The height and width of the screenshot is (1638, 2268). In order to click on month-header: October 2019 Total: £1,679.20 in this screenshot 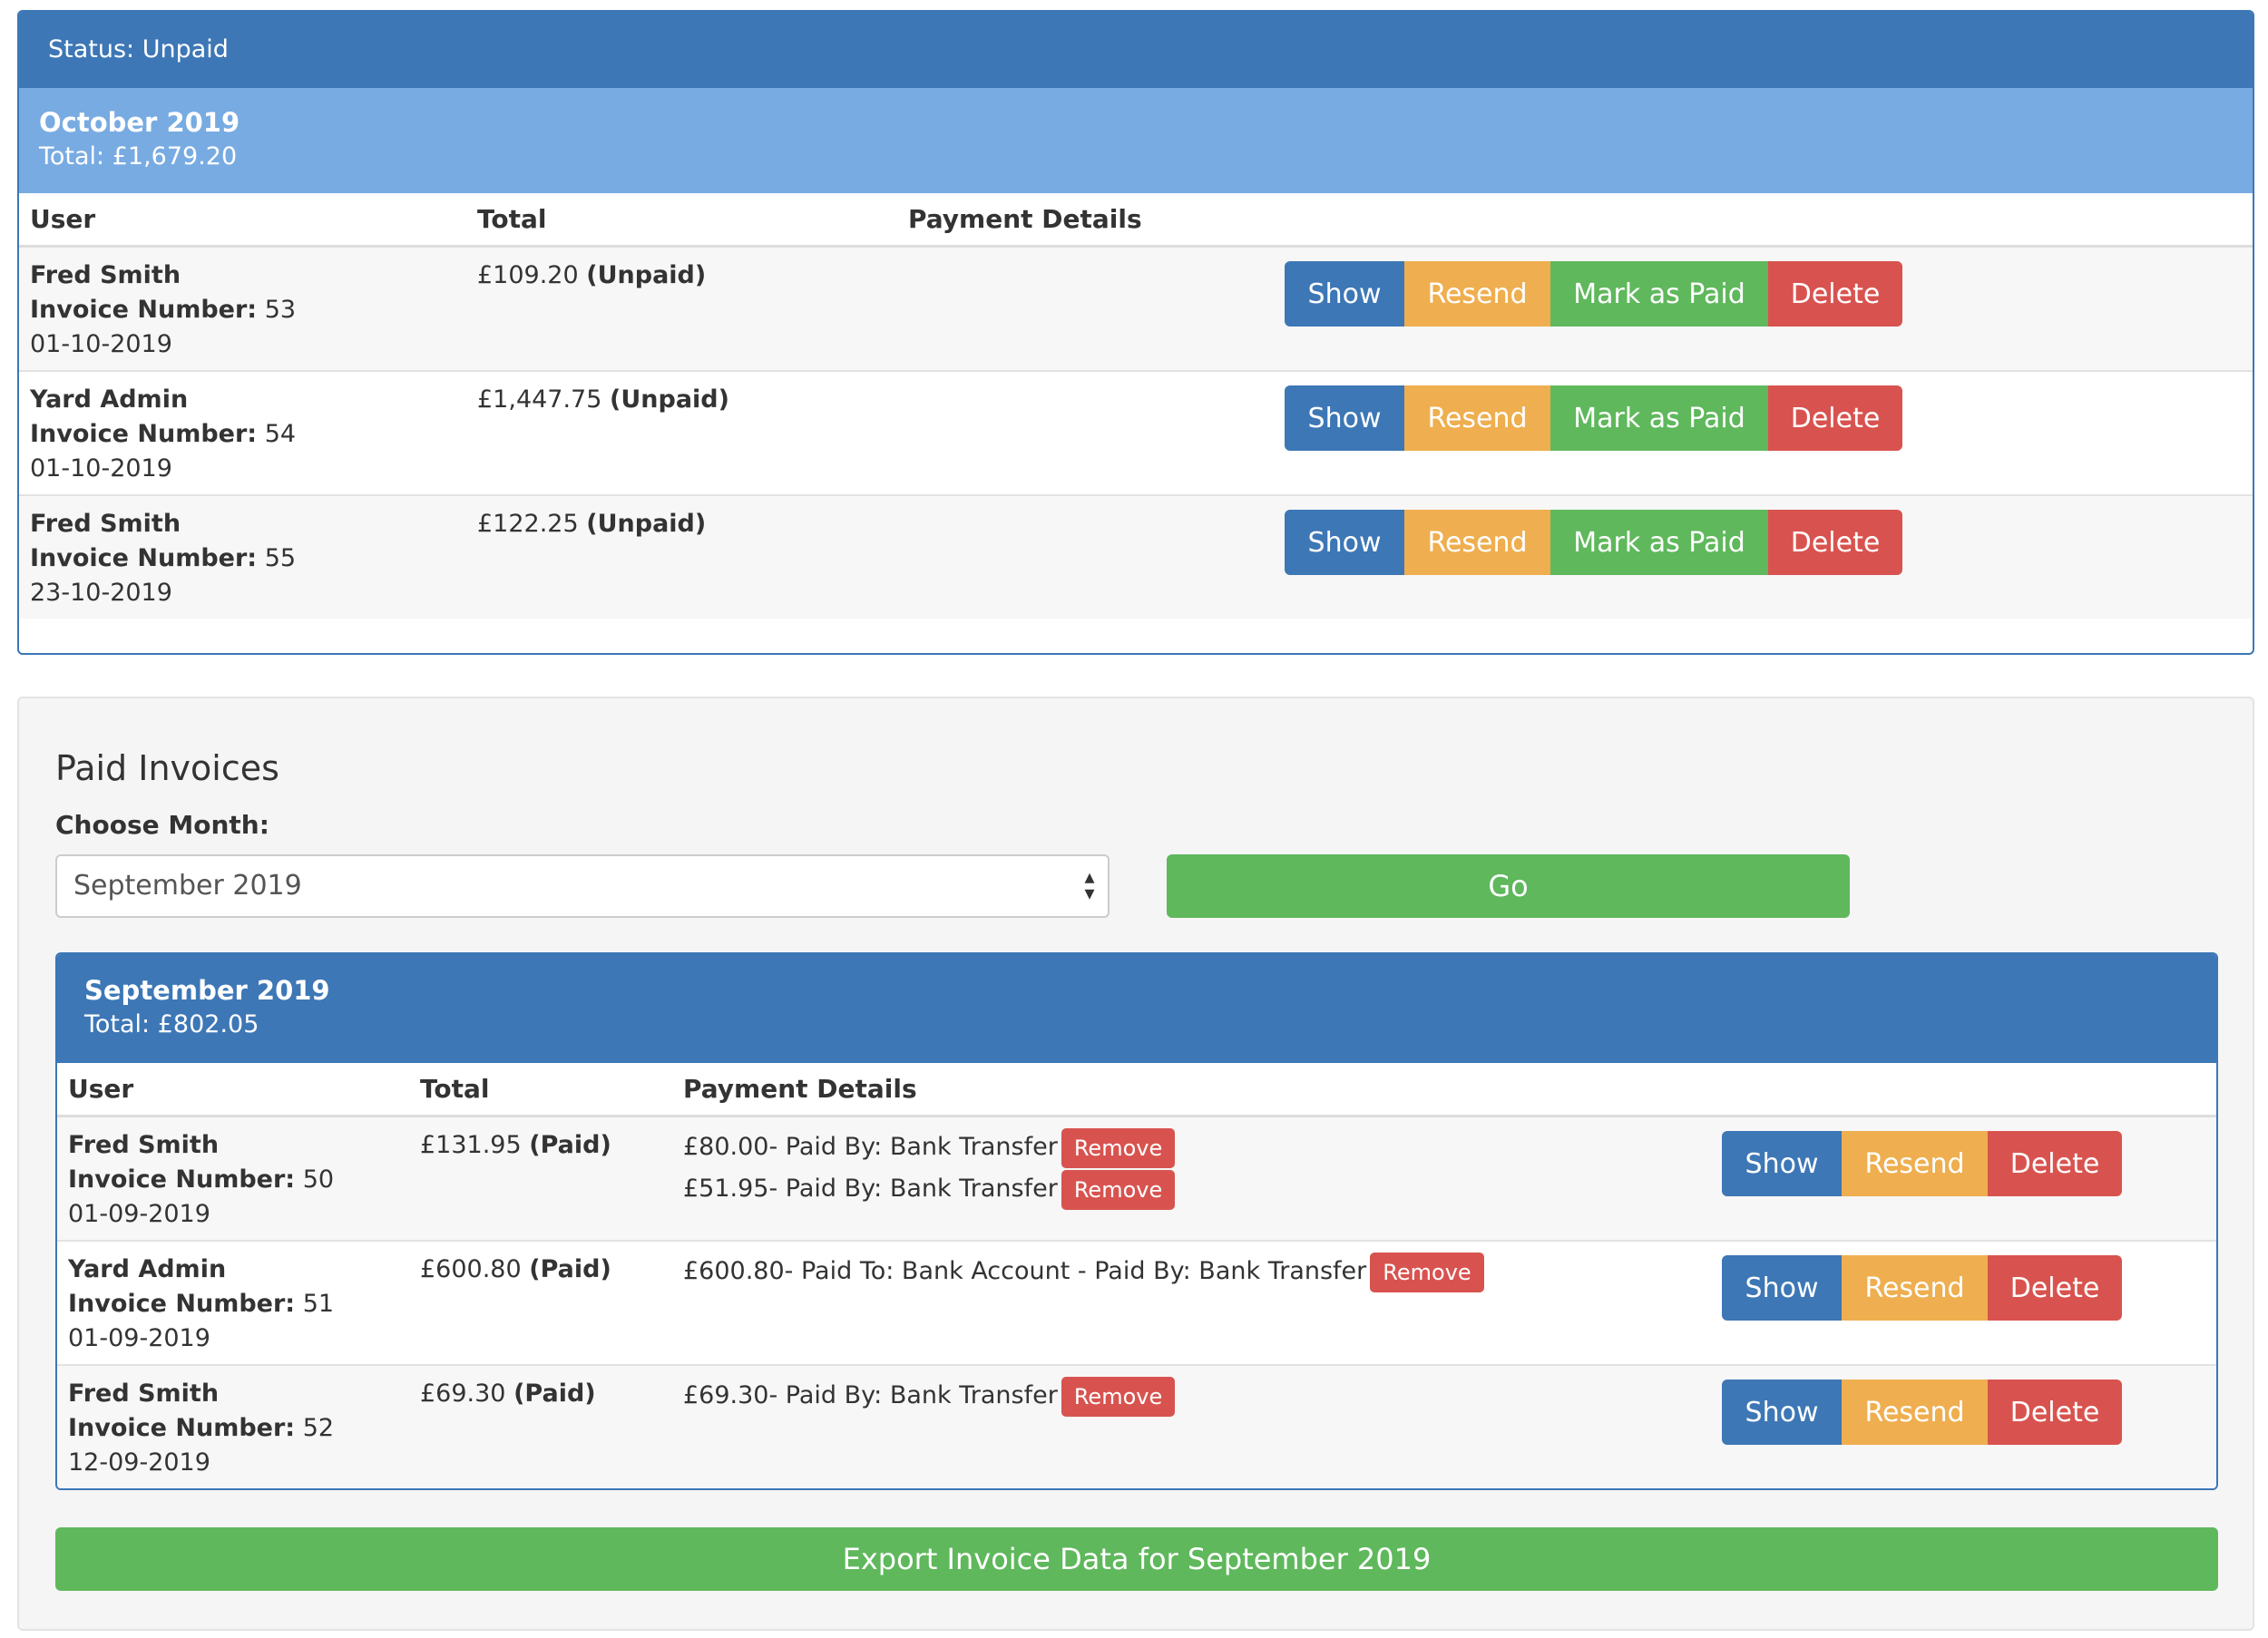, I will do `click(1136, 140)`.